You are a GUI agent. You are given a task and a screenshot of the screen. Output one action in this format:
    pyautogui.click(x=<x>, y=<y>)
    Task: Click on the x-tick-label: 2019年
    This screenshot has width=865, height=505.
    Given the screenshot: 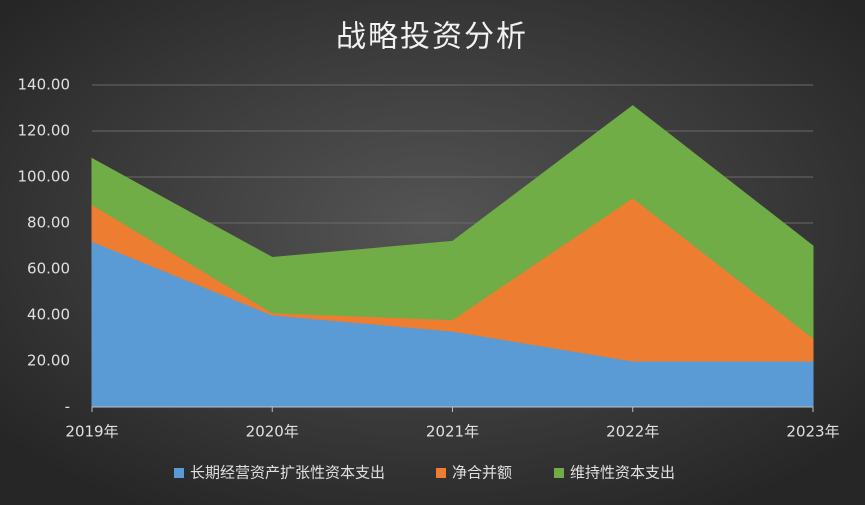 What is the action you would take?
    pyautogui.click(x=91, y=432)
    